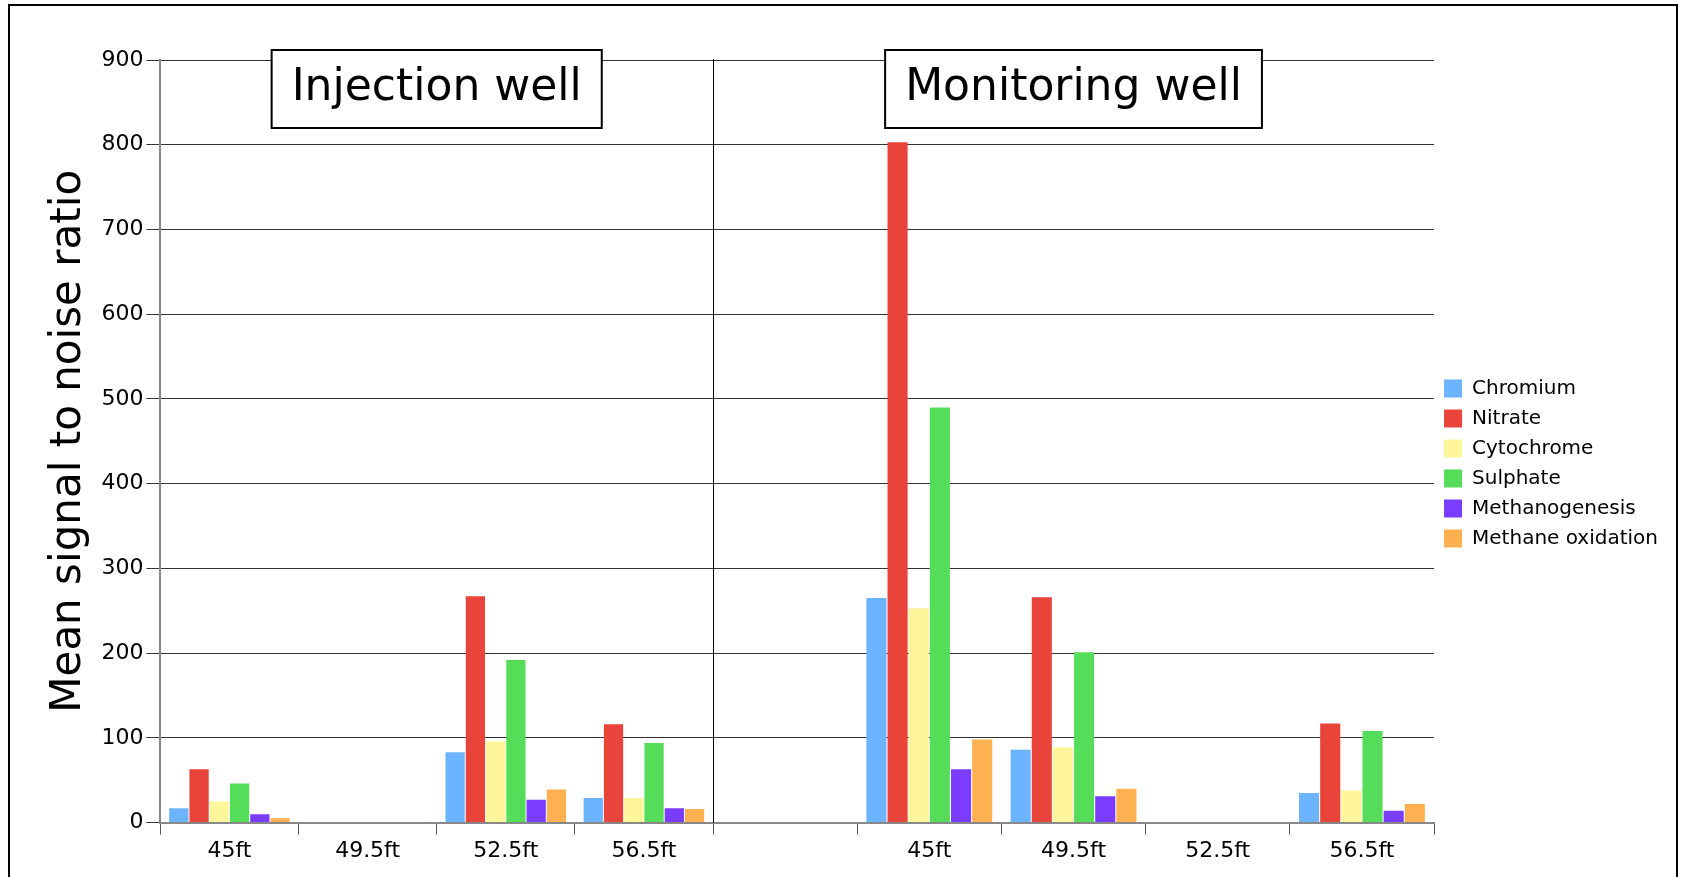  Describe the element at coordinates (136, 821) in the screenshot. I see `y-tick-label: 0` at that location.